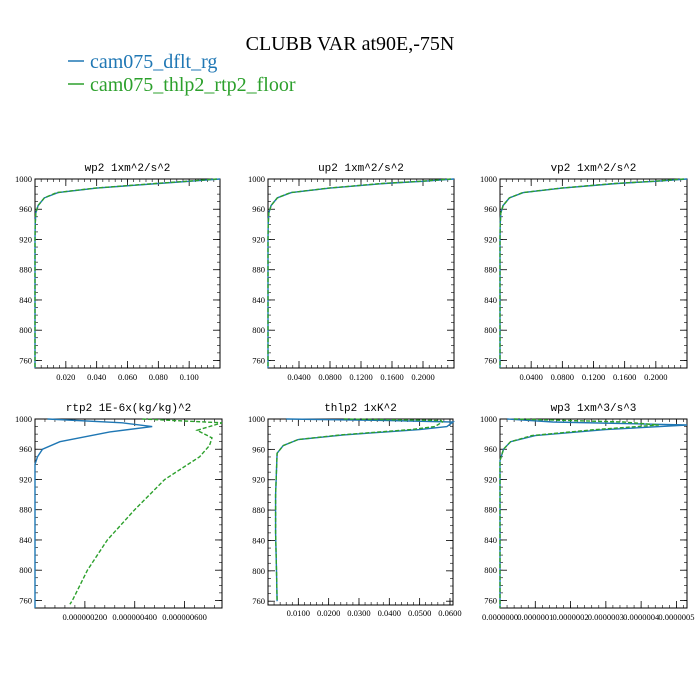 This screenshot has width=700, height=700. I want to click on x-tick-label: 0.0500, so click(419, 613).